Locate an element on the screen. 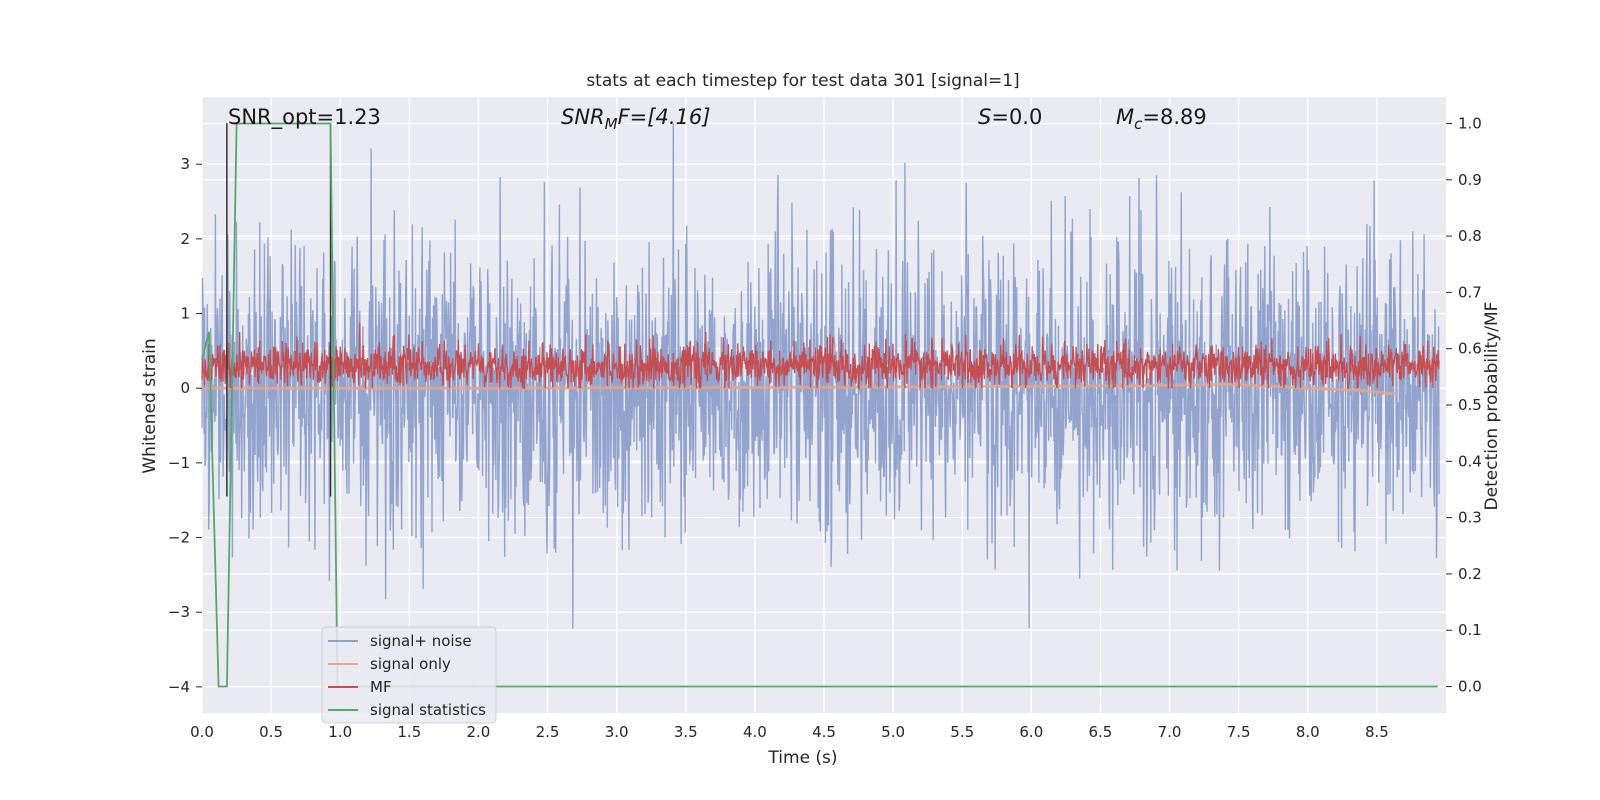  legend-entry: signal only is located at coordinates (410, 664).